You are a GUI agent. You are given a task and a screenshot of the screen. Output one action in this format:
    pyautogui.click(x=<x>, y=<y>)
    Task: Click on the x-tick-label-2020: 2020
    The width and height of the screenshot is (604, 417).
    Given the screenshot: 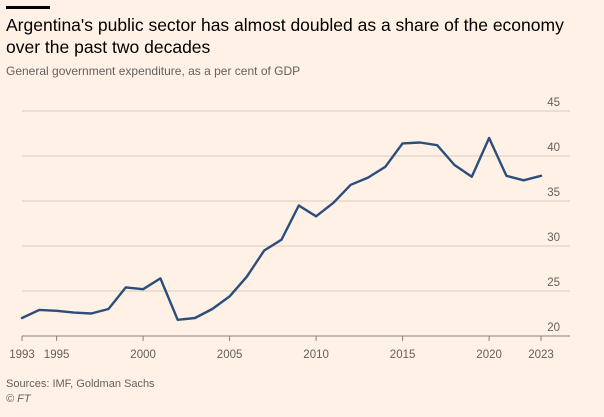 What is the action you would take?
    pyautogui.click(x=489, y=355)
    